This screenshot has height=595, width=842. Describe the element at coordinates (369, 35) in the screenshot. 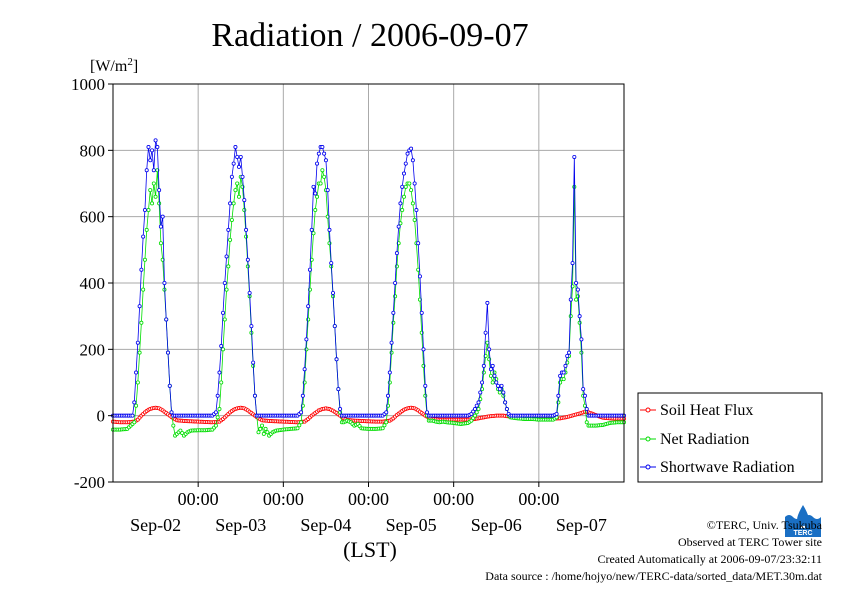

I see `chart-title: Radiation / 2006-09-07` at that location.